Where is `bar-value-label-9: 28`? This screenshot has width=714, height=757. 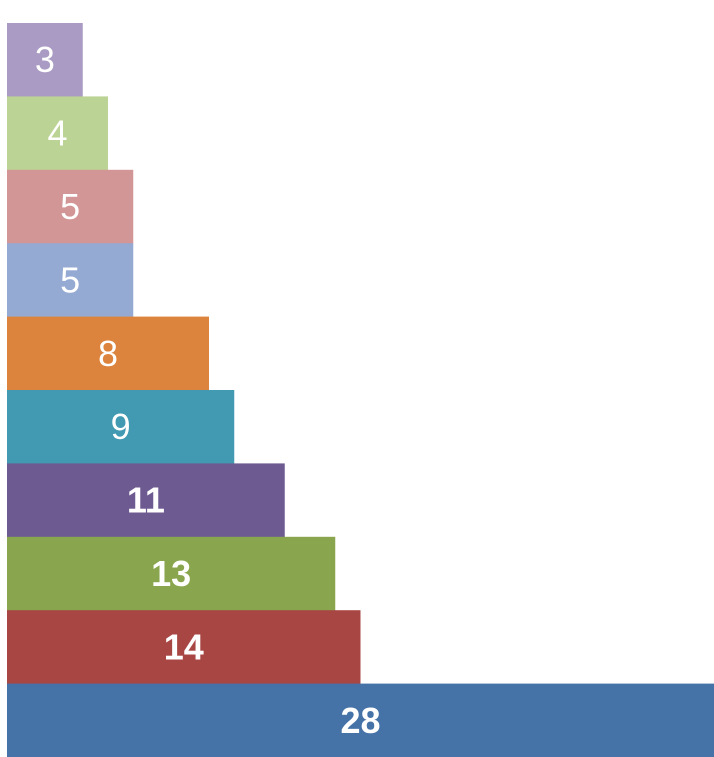
bar-value-label-9: 28 is located at coordinates (360, 720).